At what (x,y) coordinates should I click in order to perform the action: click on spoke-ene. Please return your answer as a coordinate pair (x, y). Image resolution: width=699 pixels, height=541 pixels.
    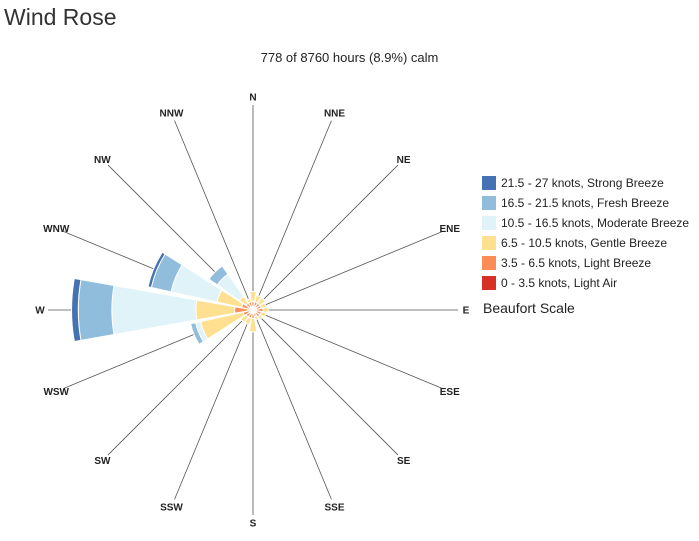
    Looking at the image, I should click on (347, 271).